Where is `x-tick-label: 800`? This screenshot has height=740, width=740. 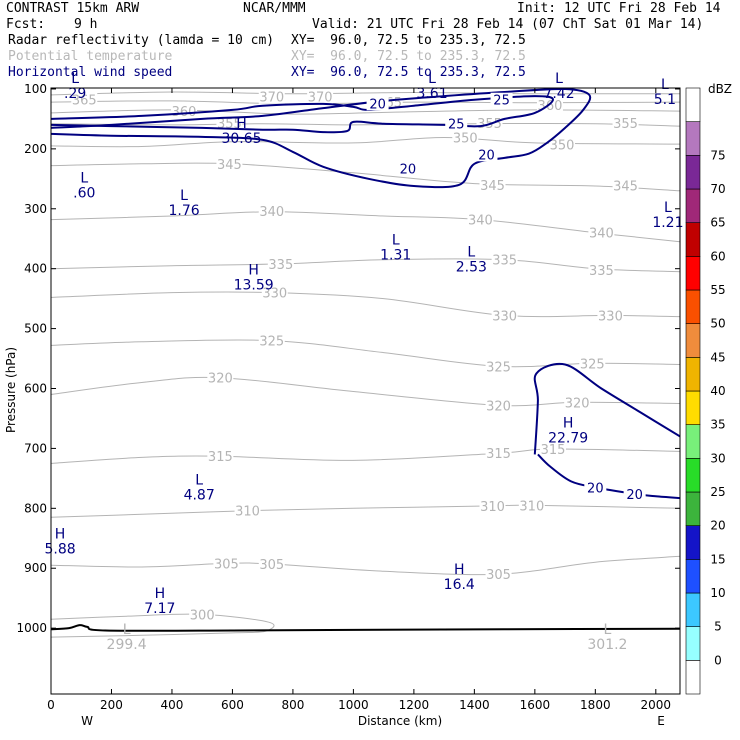 x-tick-label: 800 is located at coordinates (292, 705).